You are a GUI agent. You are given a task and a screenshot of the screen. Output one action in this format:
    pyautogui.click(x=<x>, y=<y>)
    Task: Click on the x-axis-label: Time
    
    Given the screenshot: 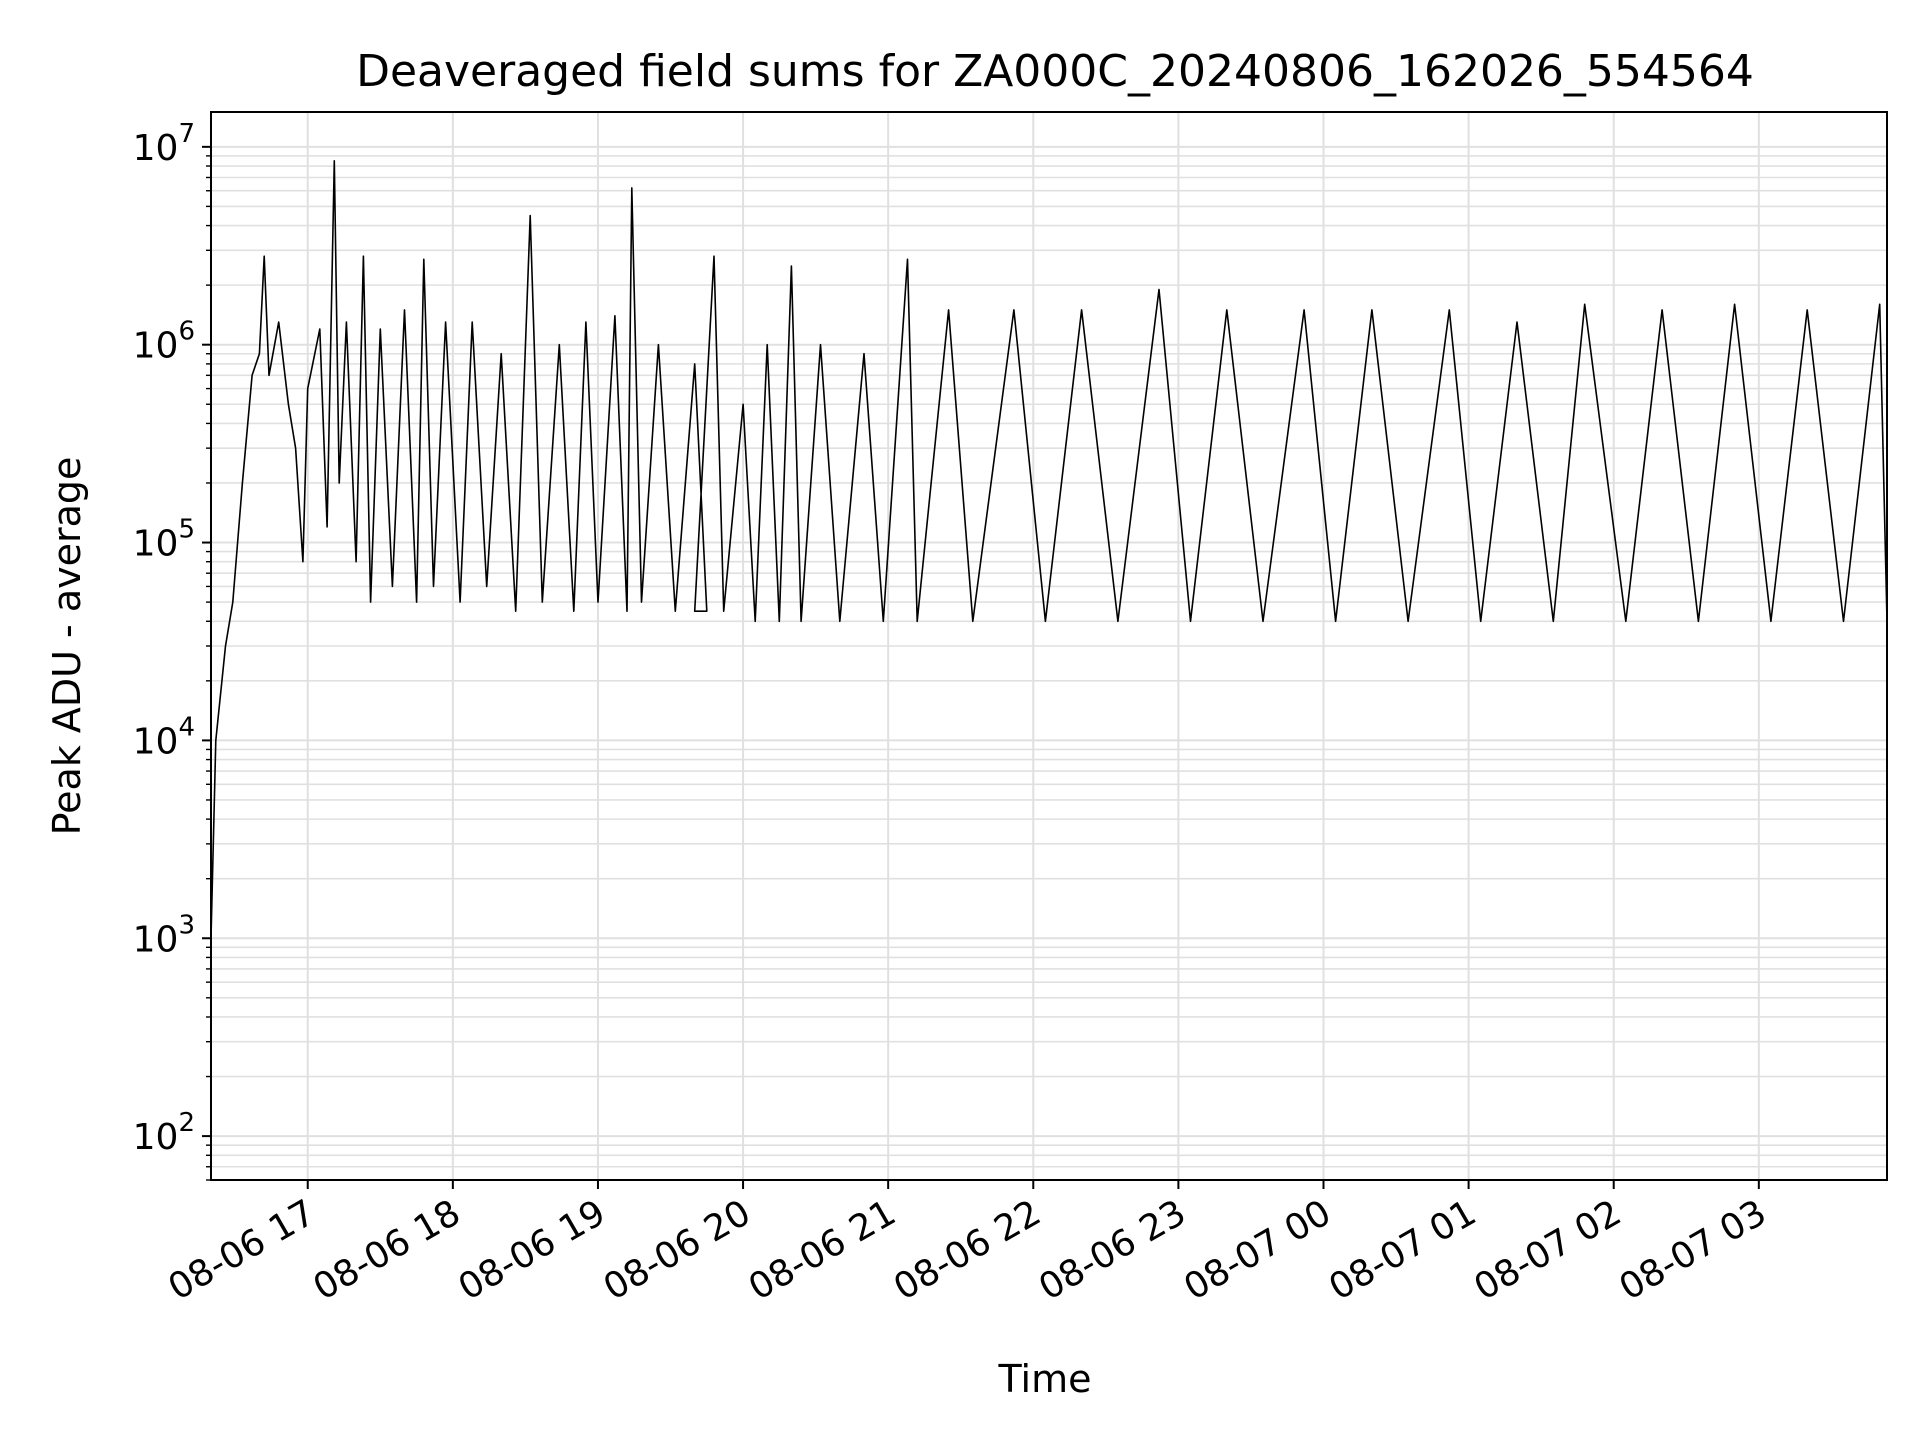 What is the action you would take?
    pyautogui.click(x=1045, y=1379)
    